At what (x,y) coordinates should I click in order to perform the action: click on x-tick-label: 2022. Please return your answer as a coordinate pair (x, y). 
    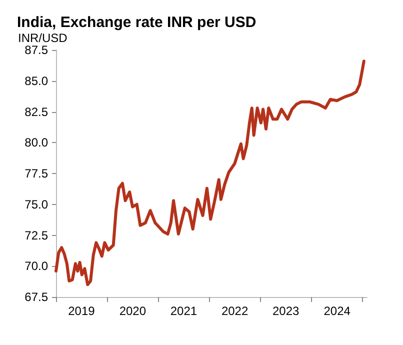
    Looking at the image, I should click on (234, 311).